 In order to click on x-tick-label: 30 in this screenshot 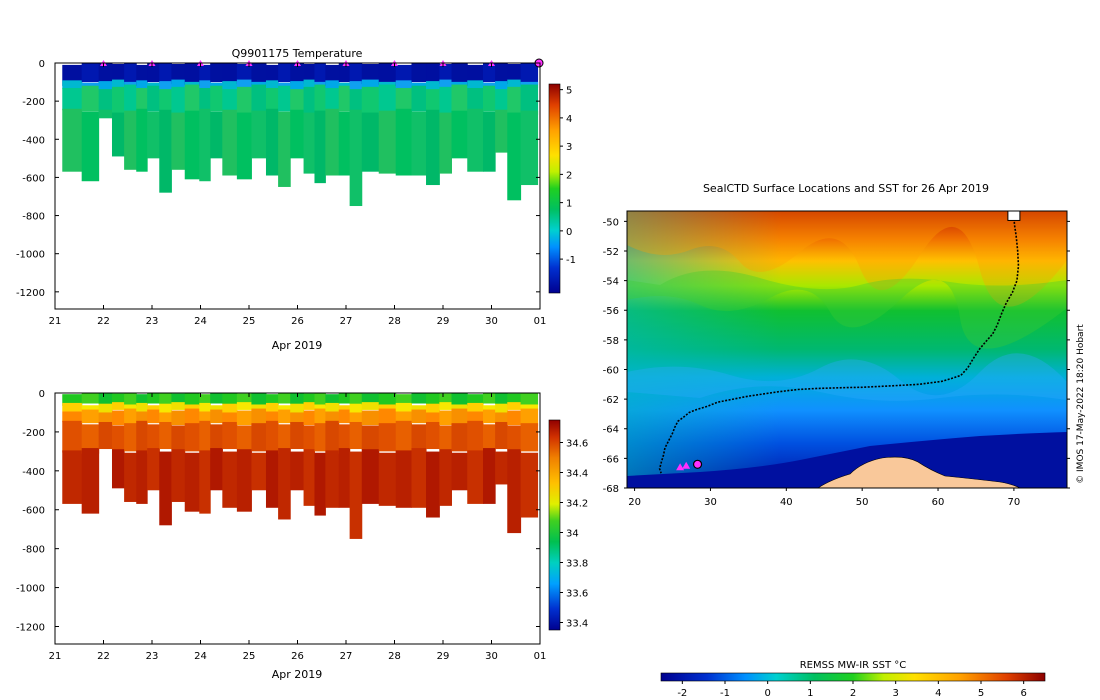, I will do `click(491, 656)`.